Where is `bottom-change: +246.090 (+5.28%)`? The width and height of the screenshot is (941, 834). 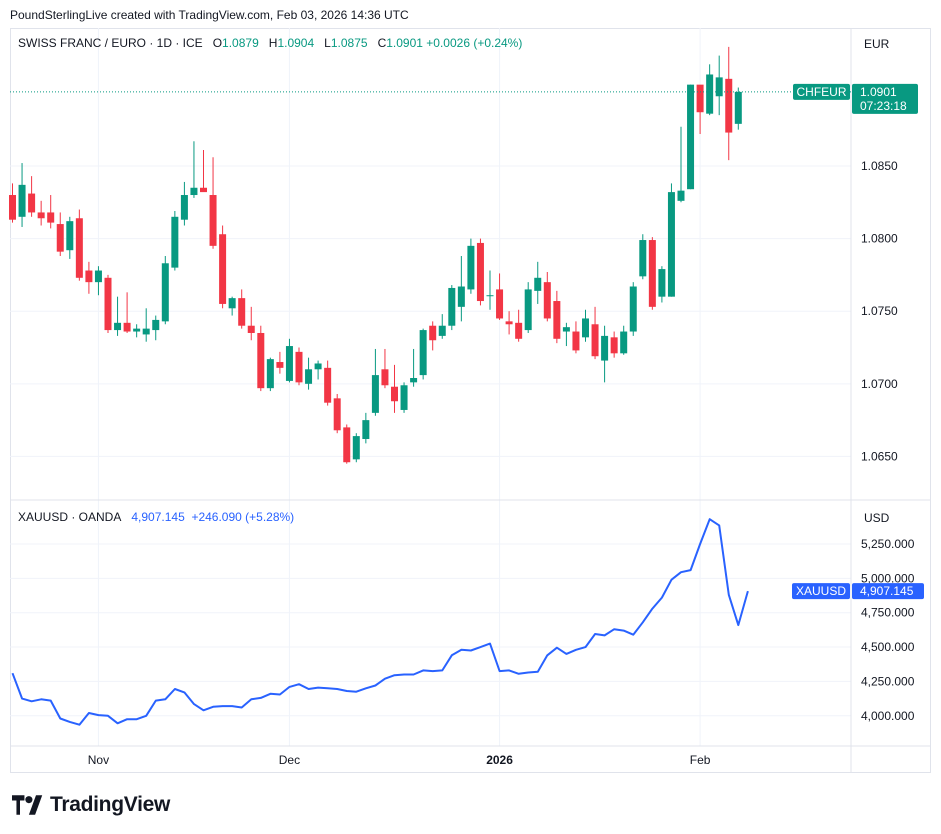 bottom-change: +246.090 (+5.28%) is located at coordinates (243, 517).